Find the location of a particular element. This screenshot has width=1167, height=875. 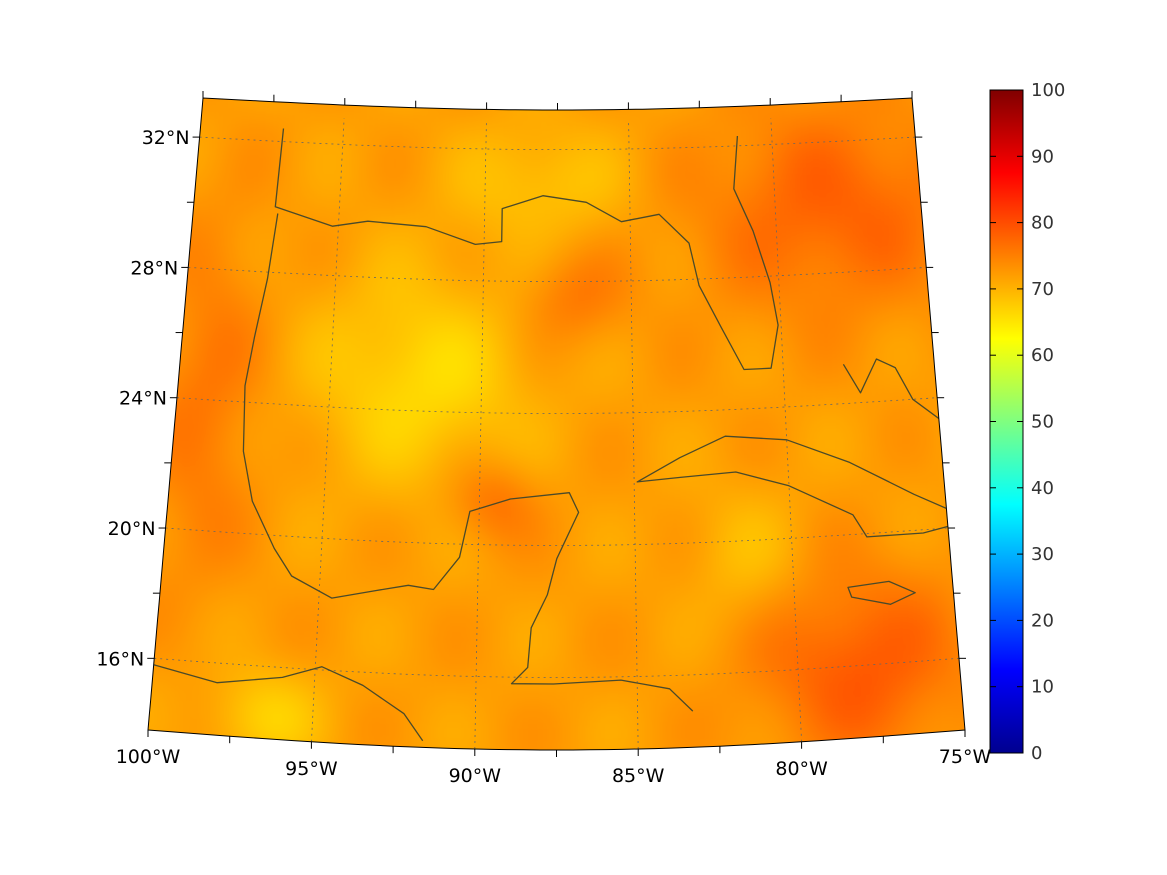

latitude-tick-label: 16°N is located at coordinates (120, 659).